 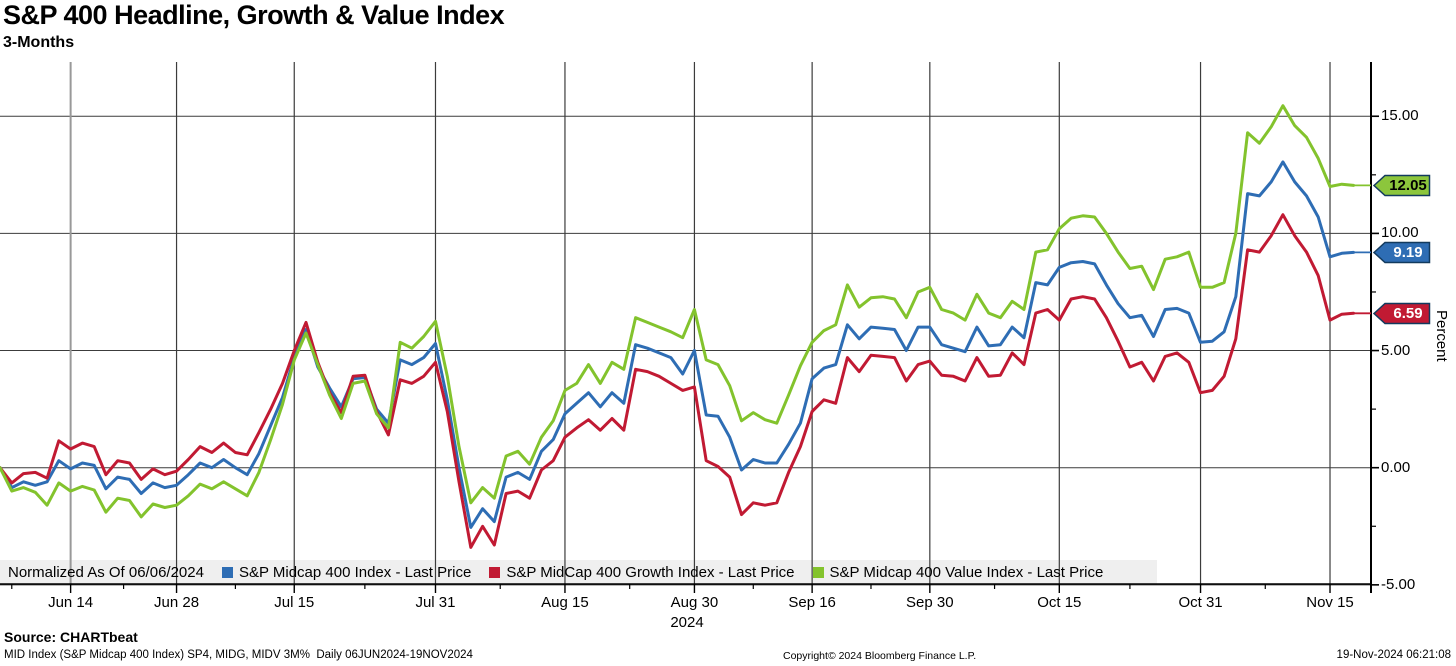 I want to click on legend-item-growth-index: S&P MidCap 400 Growth Index - Last Price, so click(x=642, y=572).